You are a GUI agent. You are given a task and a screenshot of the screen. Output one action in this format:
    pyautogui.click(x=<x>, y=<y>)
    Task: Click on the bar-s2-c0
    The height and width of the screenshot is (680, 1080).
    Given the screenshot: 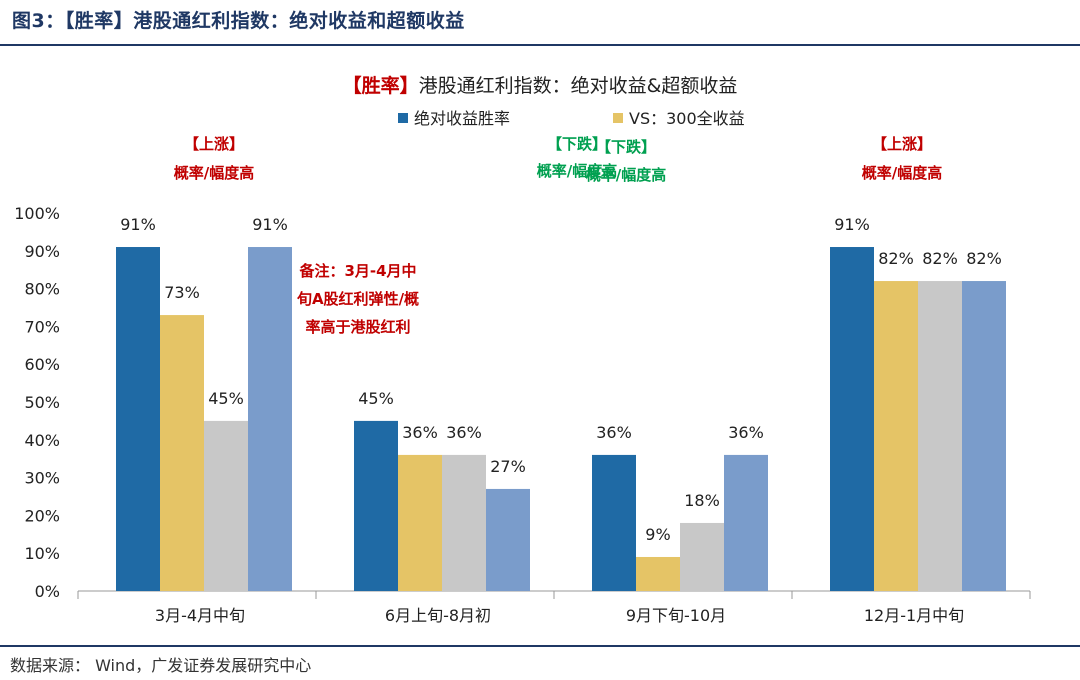 What is the action you would take?
    pyautogui.click(x=226, y=505)
    